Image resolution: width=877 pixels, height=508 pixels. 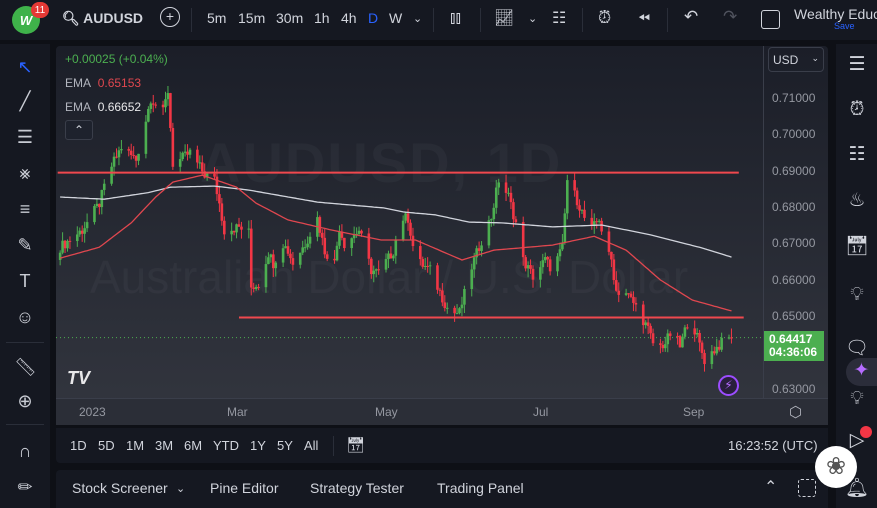 I want to click on price-scale, so click(x=795, y=222).